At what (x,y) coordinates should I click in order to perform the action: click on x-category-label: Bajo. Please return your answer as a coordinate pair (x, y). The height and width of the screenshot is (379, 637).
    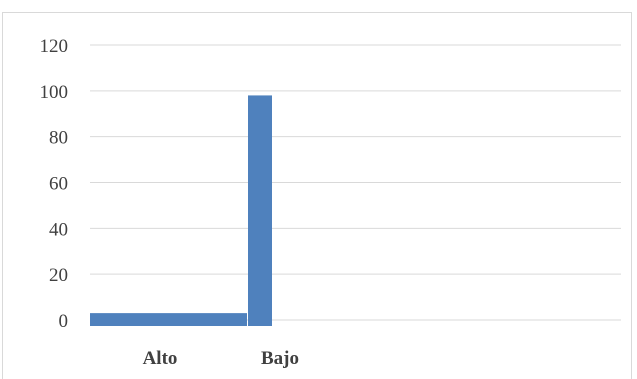
    Looking at the image, I should click on (280, 358).